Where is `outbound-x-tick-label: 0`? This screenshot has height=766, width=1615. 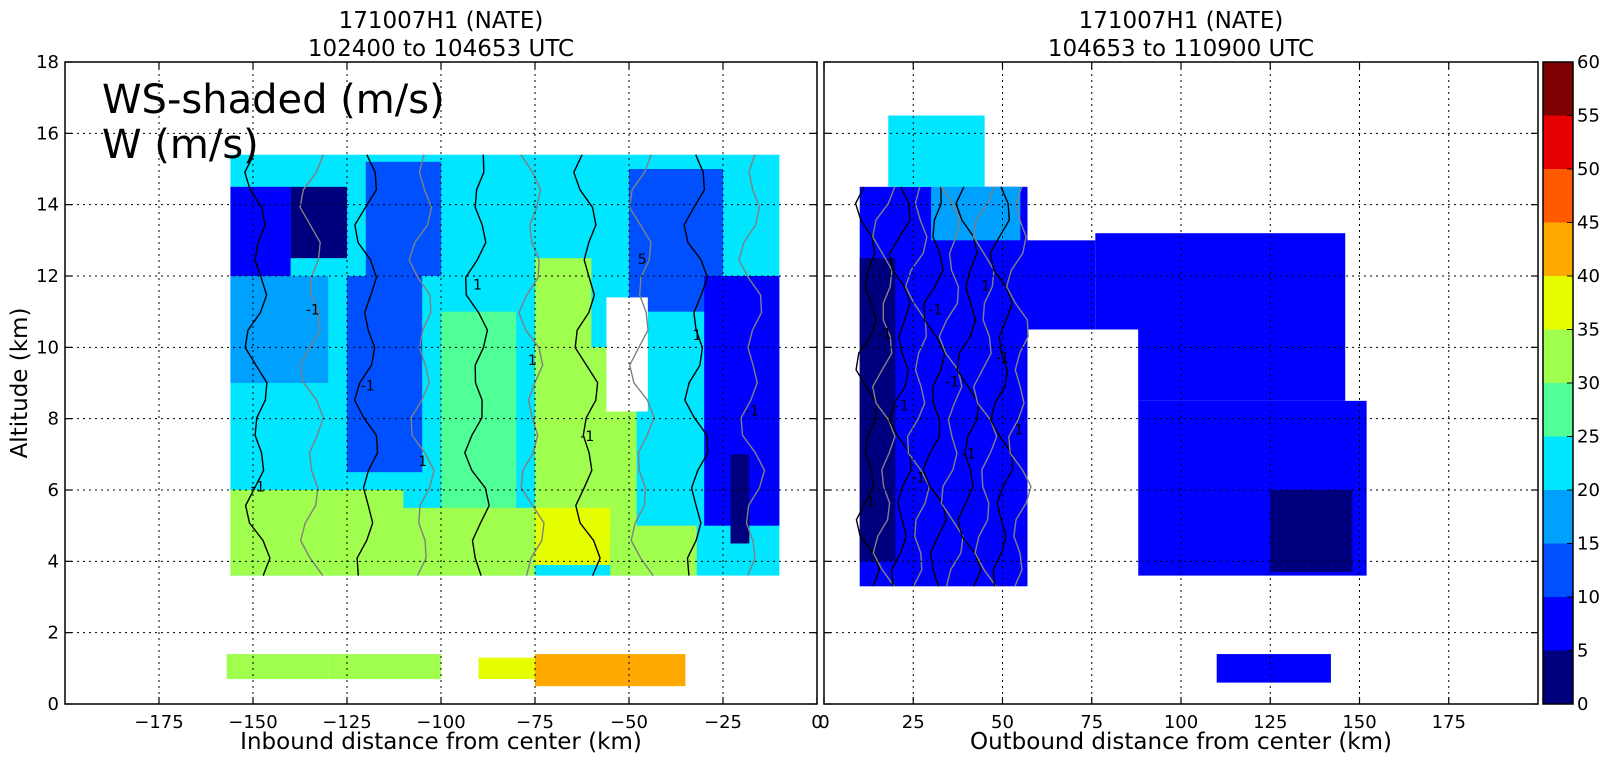 outbound-x-tick-label: 0 is located at coordinates (823, 722).